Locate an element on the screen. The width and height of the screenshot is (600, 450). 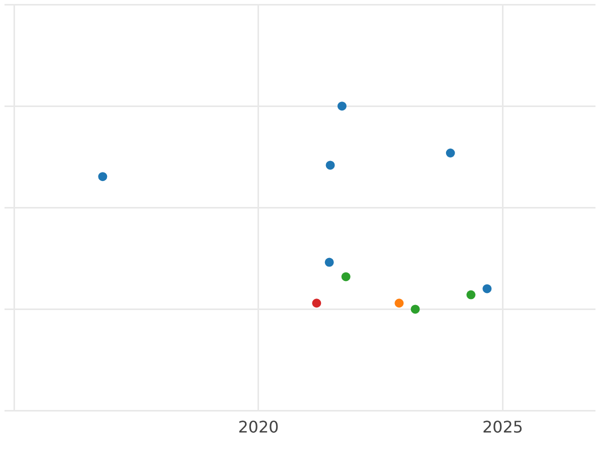
x-tick-label: 2020 is located at coordinates (258, 427).